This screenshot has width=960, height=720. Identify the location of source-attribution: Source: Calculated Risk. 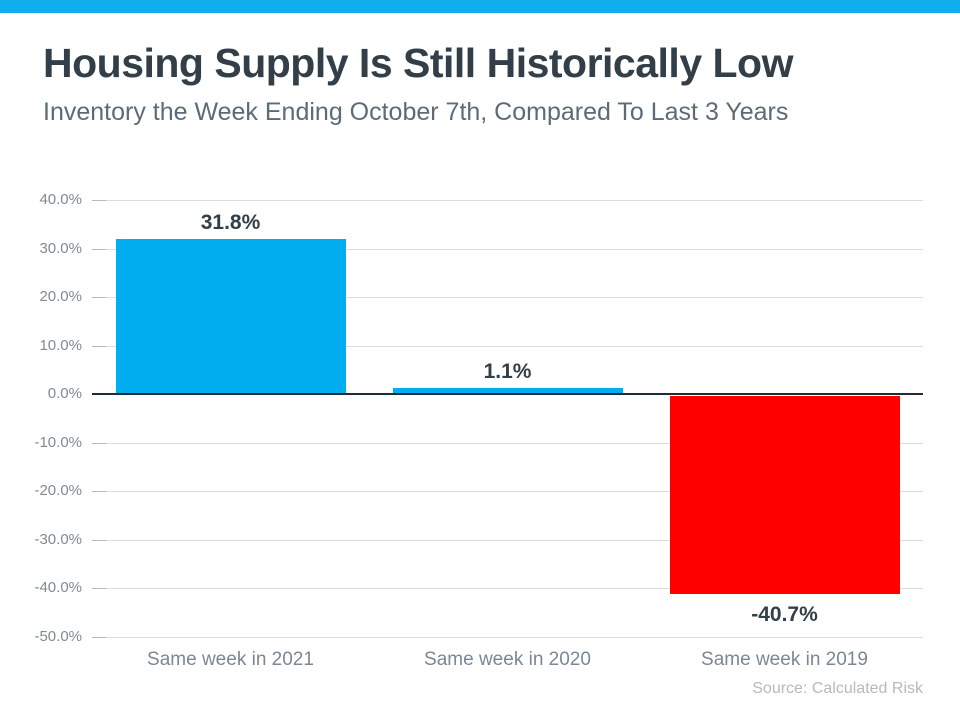
(837, 688).